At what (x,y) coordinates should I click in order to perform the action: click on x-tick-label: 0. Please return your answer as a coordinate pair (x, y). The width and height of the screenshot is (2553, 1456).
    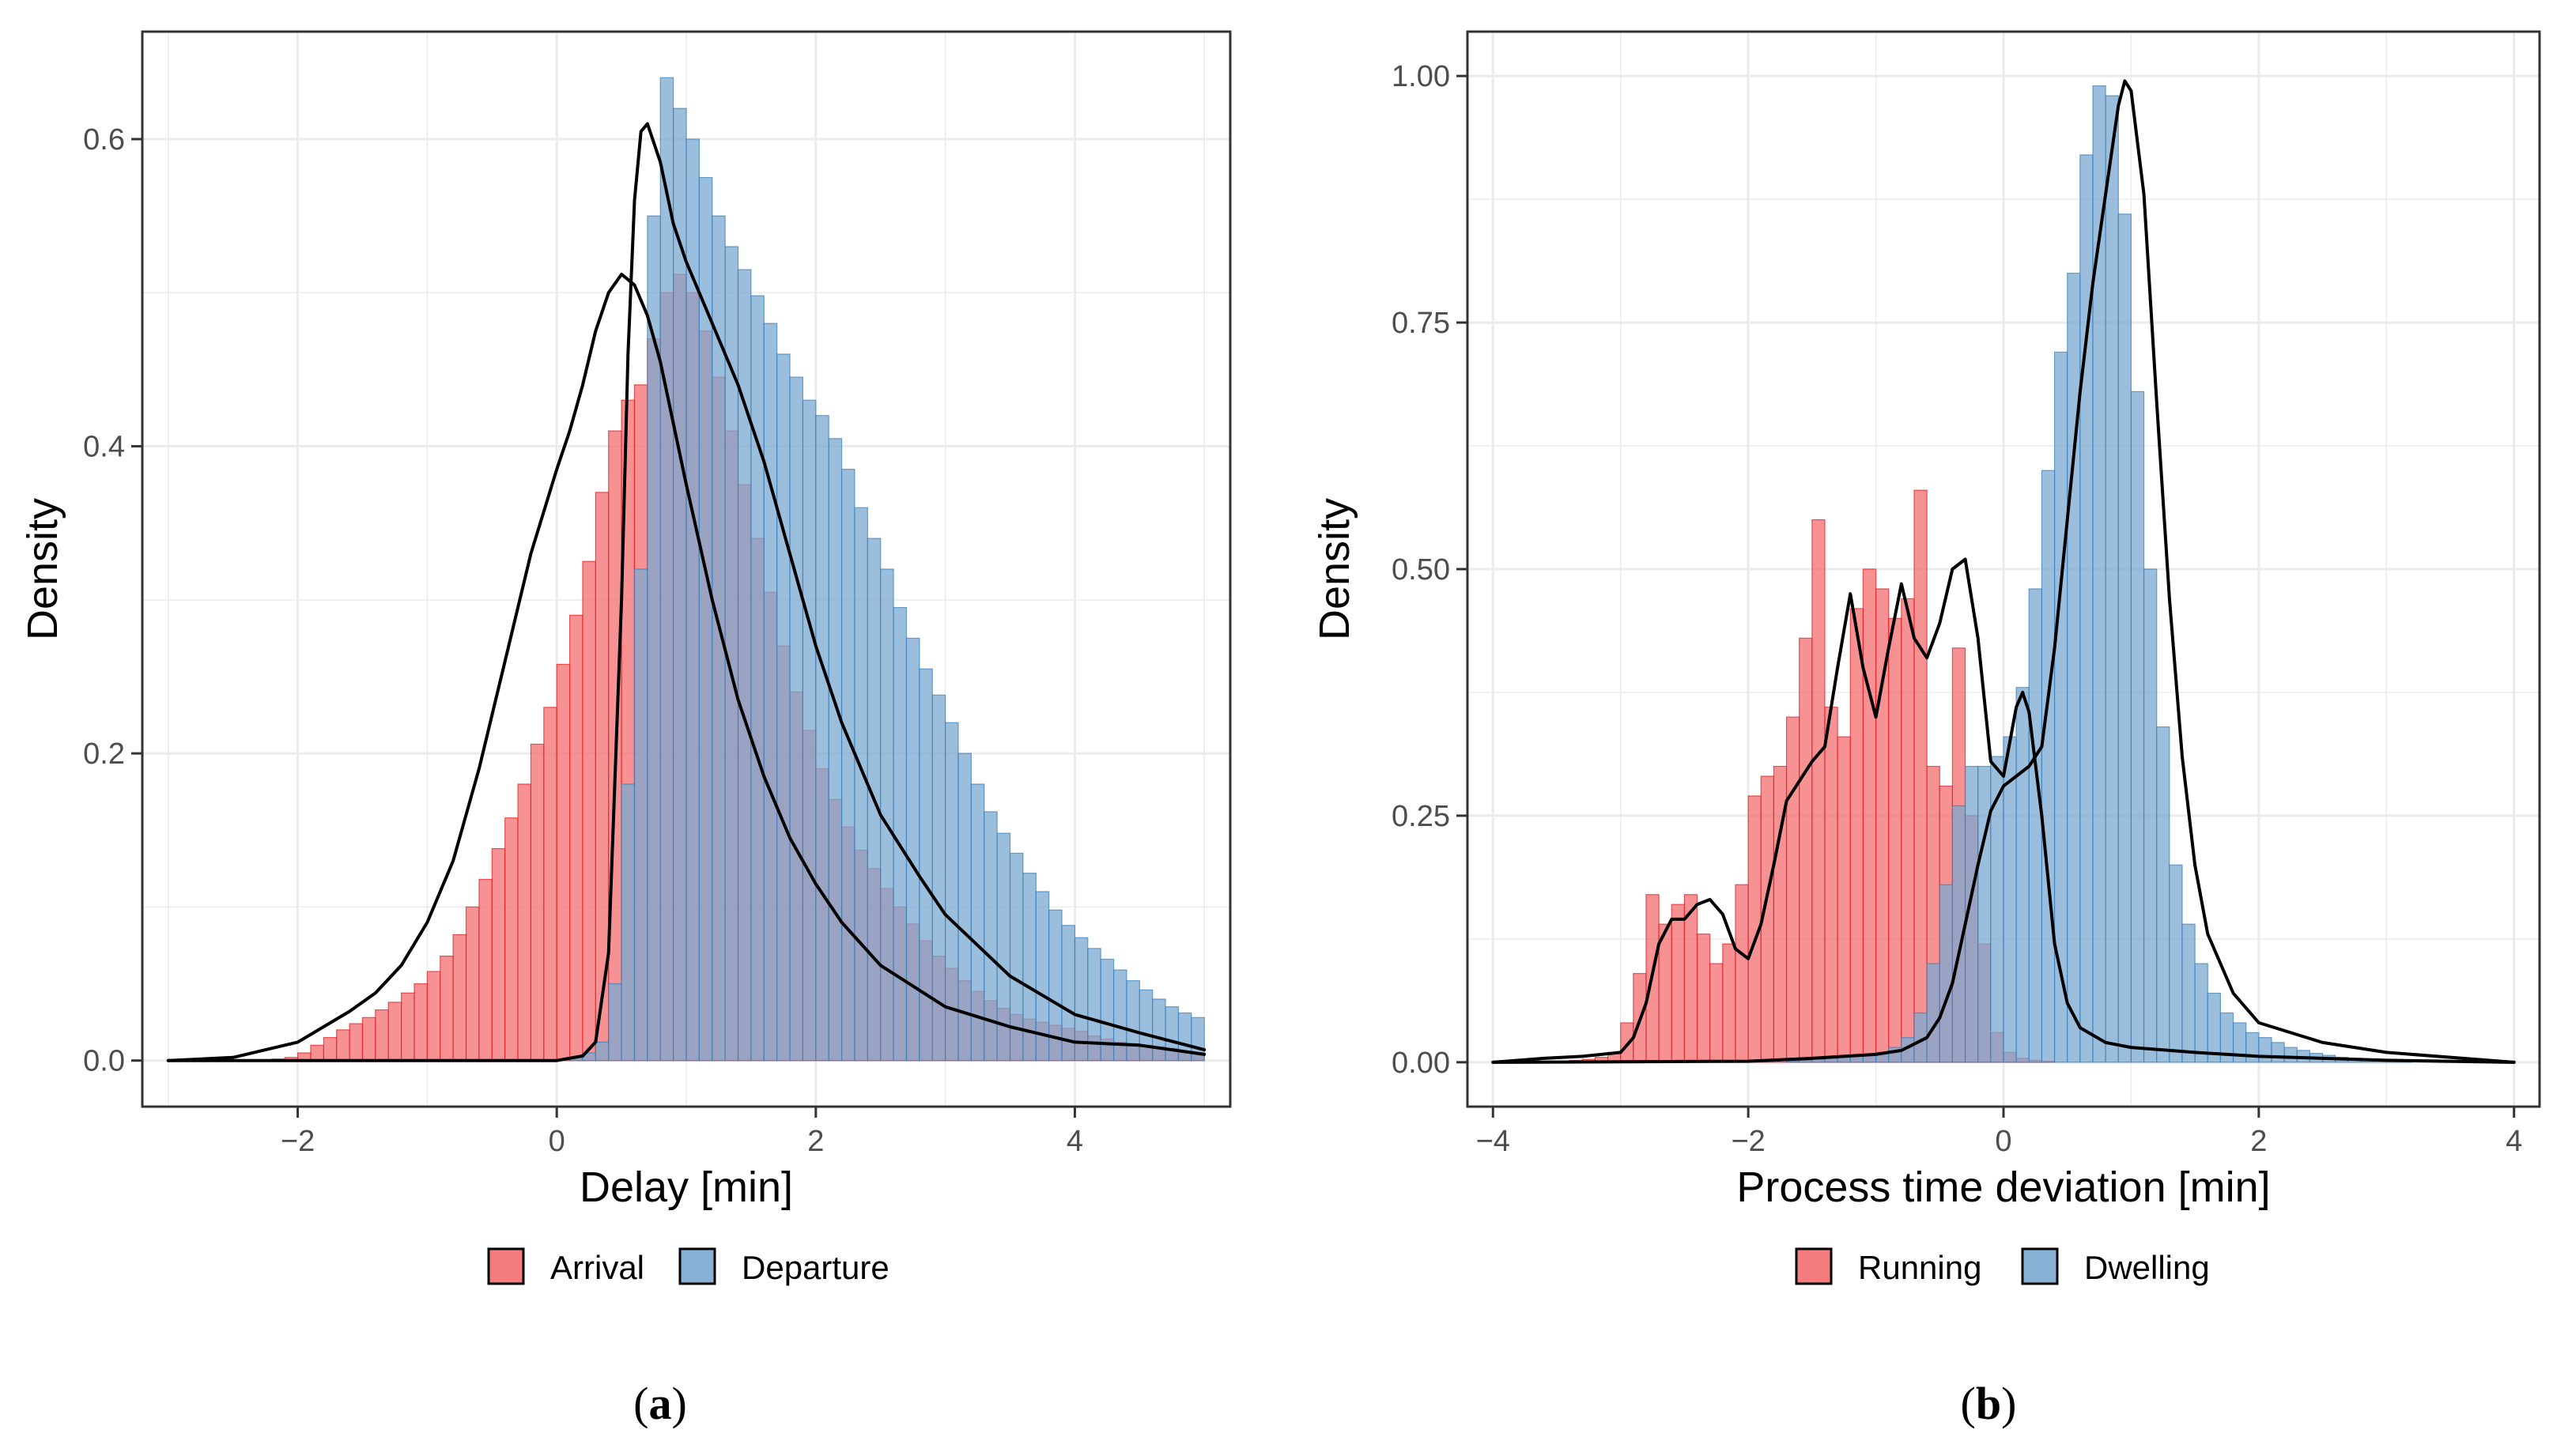
    Looking at the image, I should click on (557, 1141).